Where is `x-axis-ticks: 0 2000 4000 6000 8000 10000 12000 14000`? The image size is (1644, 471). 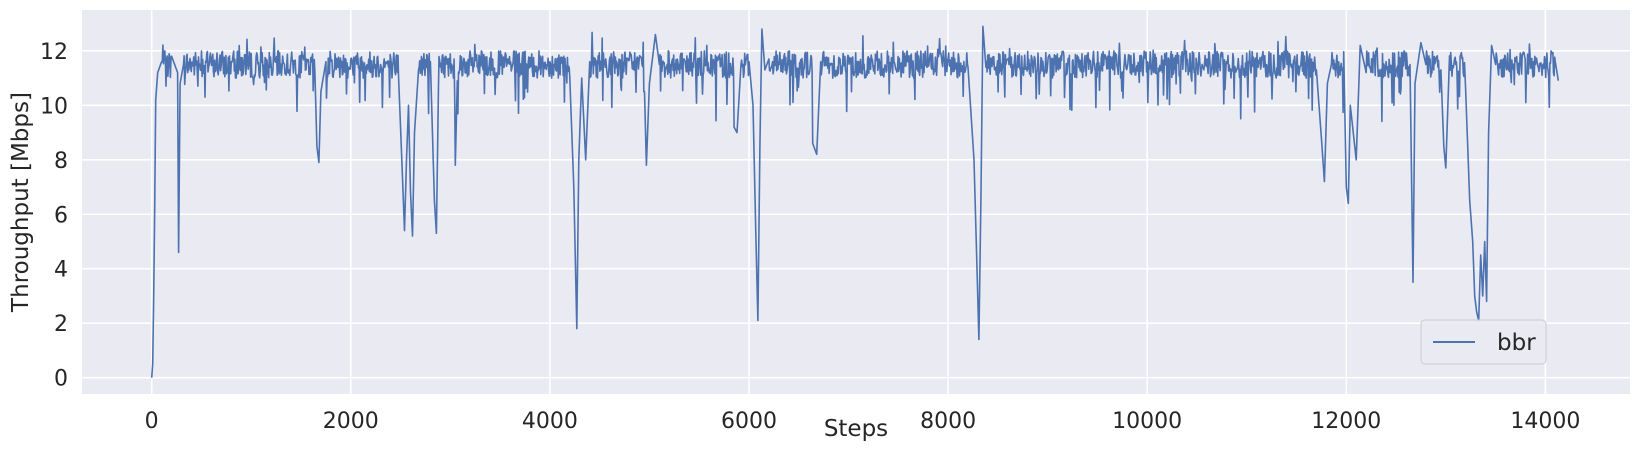
x-axis-ticks: 0 2000 4000 6000 8000 10000 12000 14000 is located at coordinates (863, 421).